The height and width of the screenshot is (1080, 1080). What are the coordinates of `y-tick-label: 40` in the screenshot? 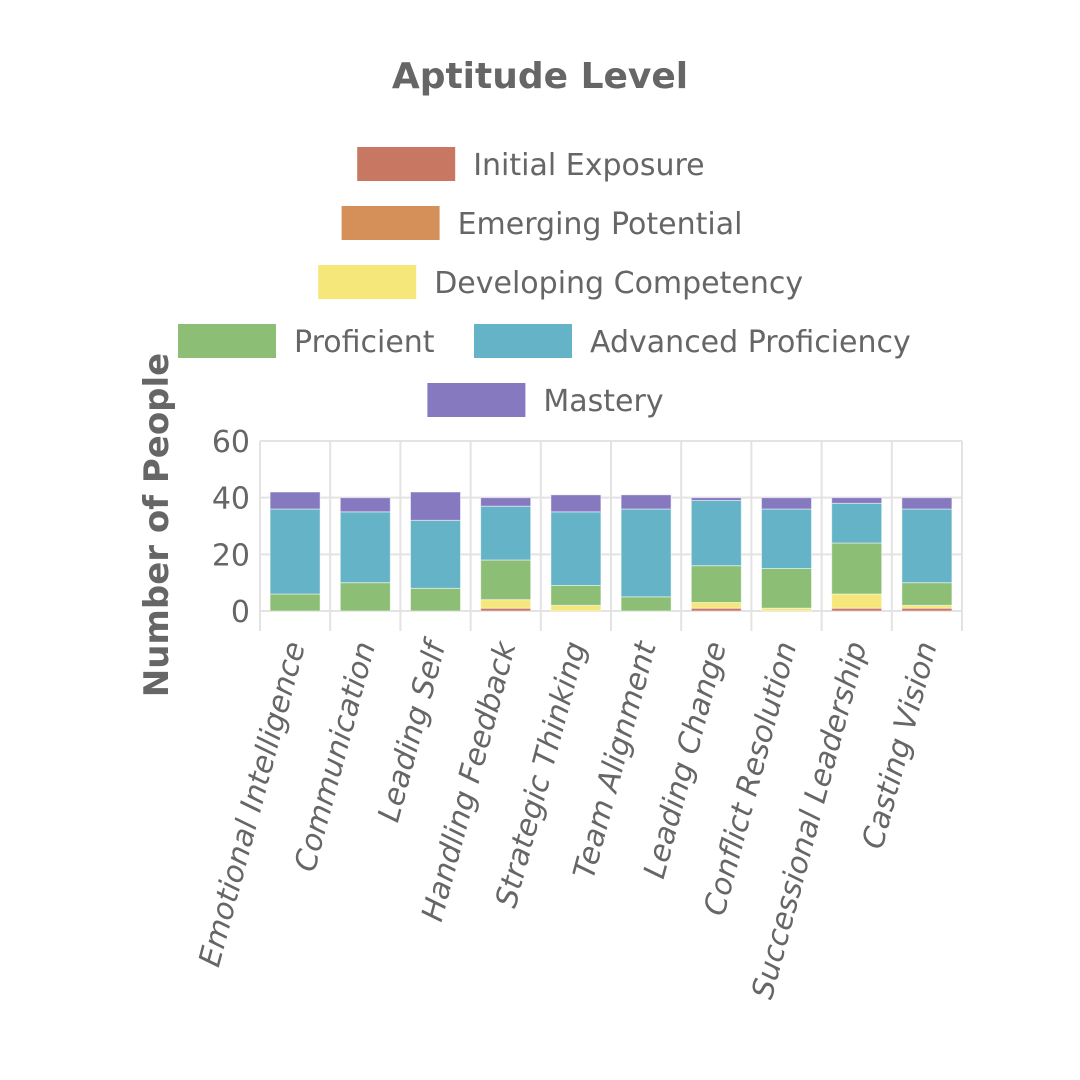 It's located at (231, 499).